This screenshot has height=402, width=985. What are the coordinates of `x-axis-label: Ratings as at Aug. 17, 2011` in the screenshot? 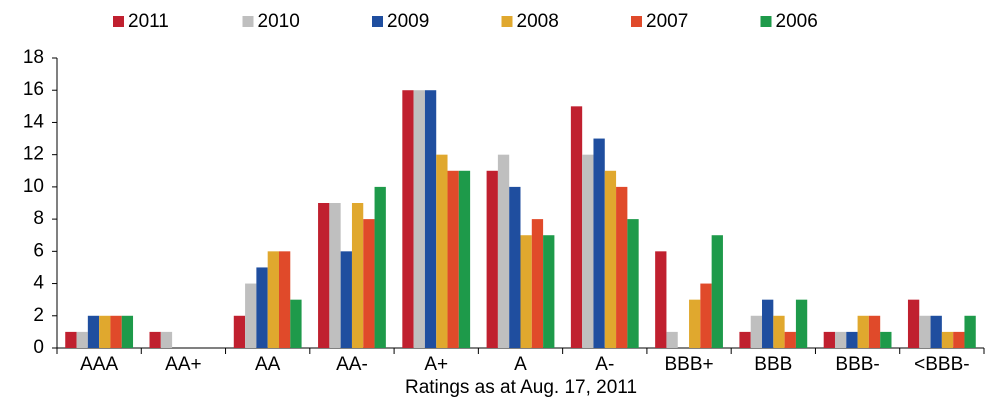 It's located at (521, 387).